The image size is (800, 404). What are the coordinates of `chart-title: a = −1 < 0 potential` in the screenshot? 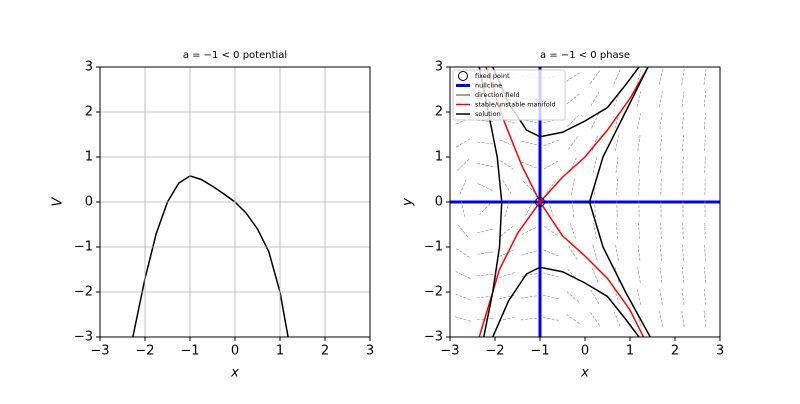 It's located at (235, 55).